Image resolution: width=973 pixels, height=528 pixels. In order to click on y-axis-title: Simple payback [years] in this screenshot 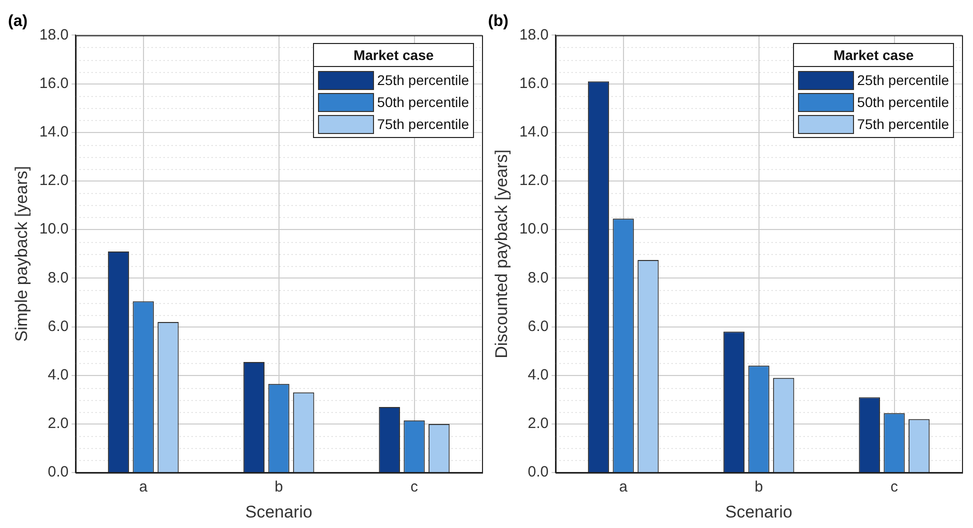, I will do `click(21, 254)`.